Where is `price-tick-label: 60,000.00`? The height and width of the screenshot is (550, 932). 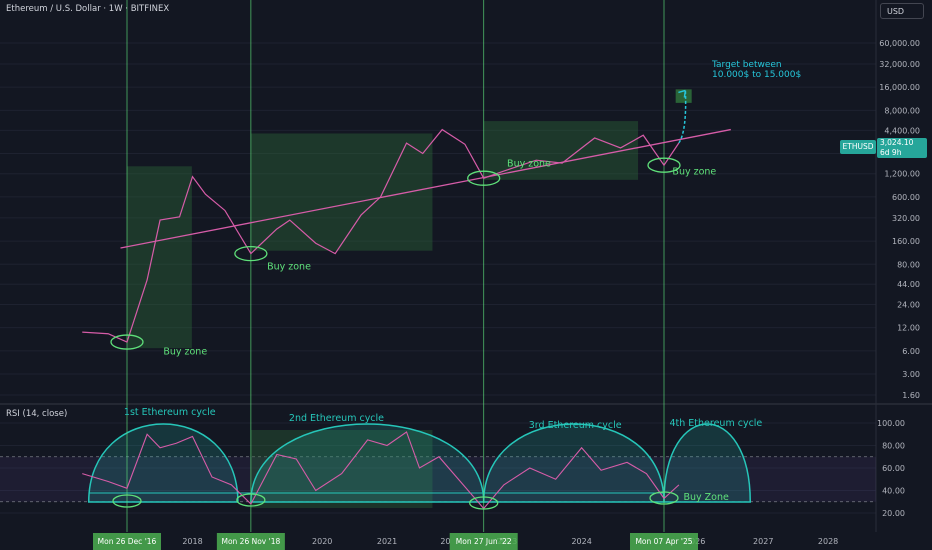
price-tick-label: 60,000.00 is located at coordinates (899, 43).